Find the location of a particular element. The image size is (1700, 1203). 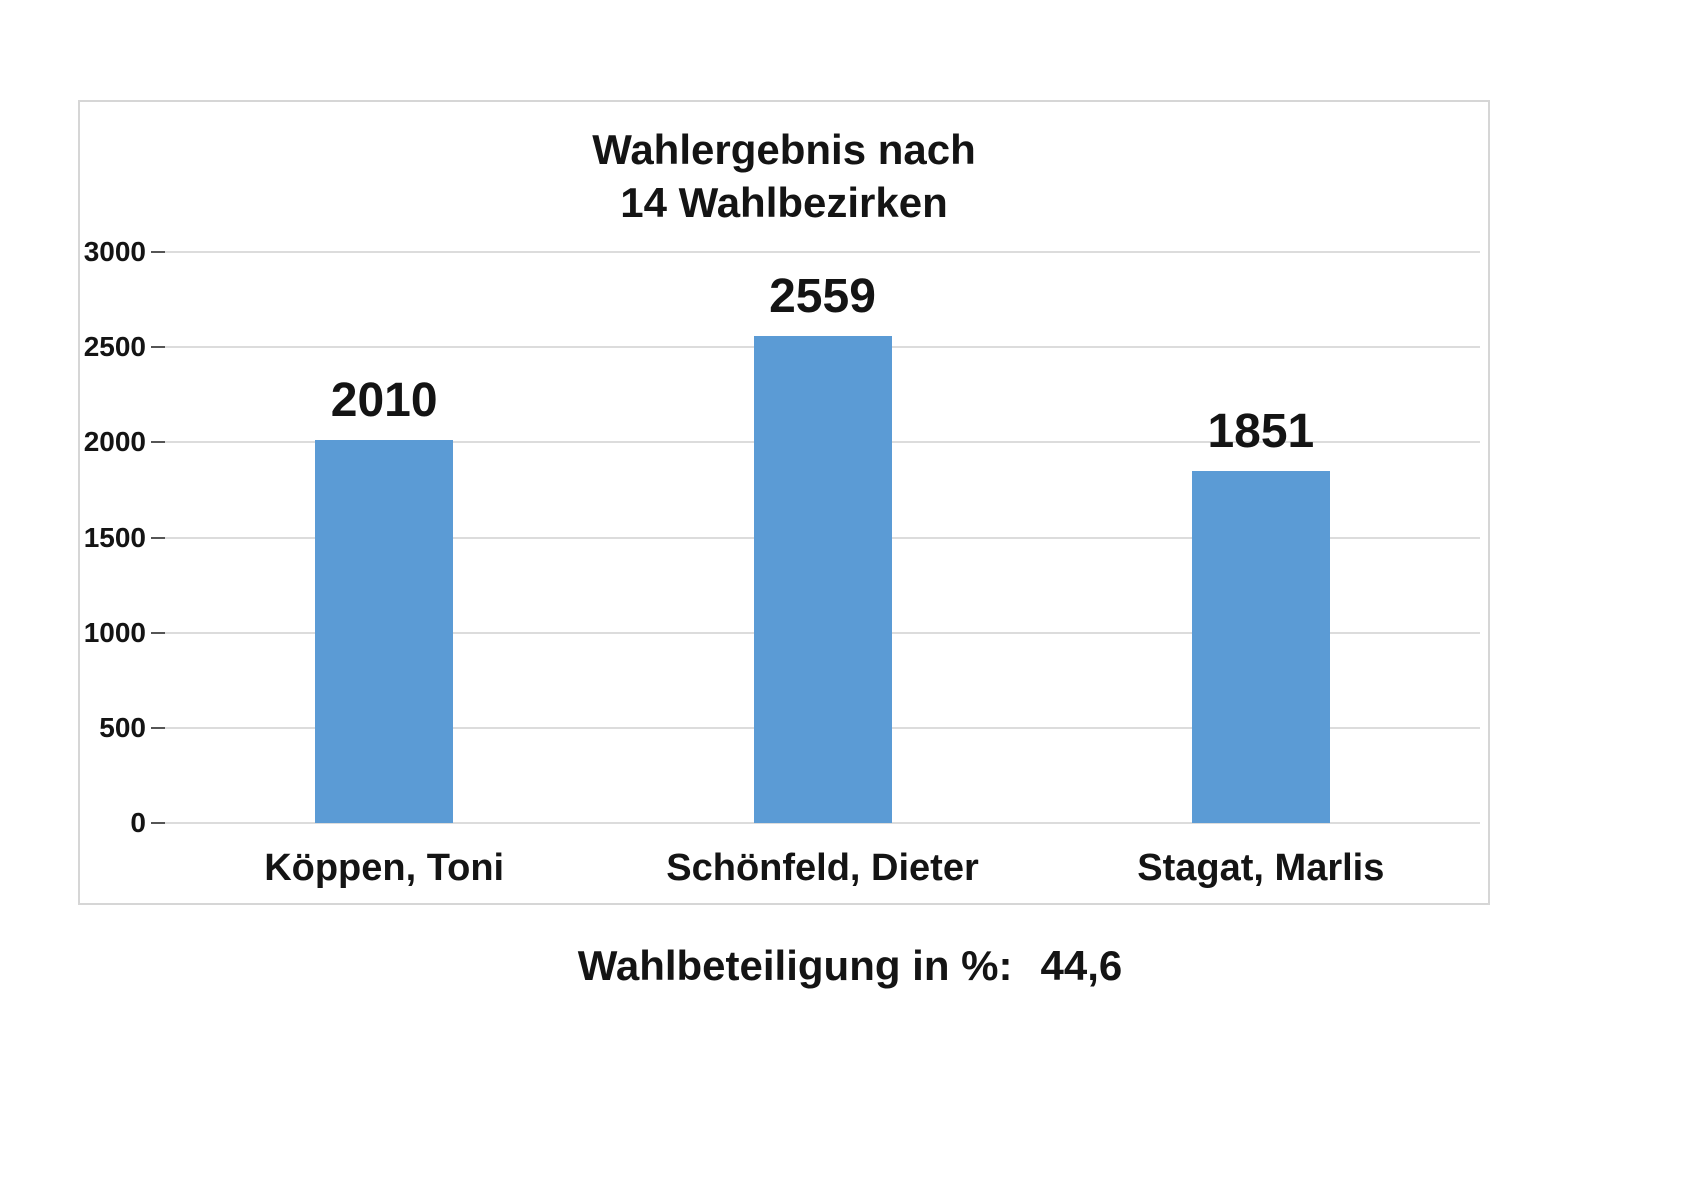

chart-title-line-1: Wahlergebnis nach is located at coordinates (784, 149).